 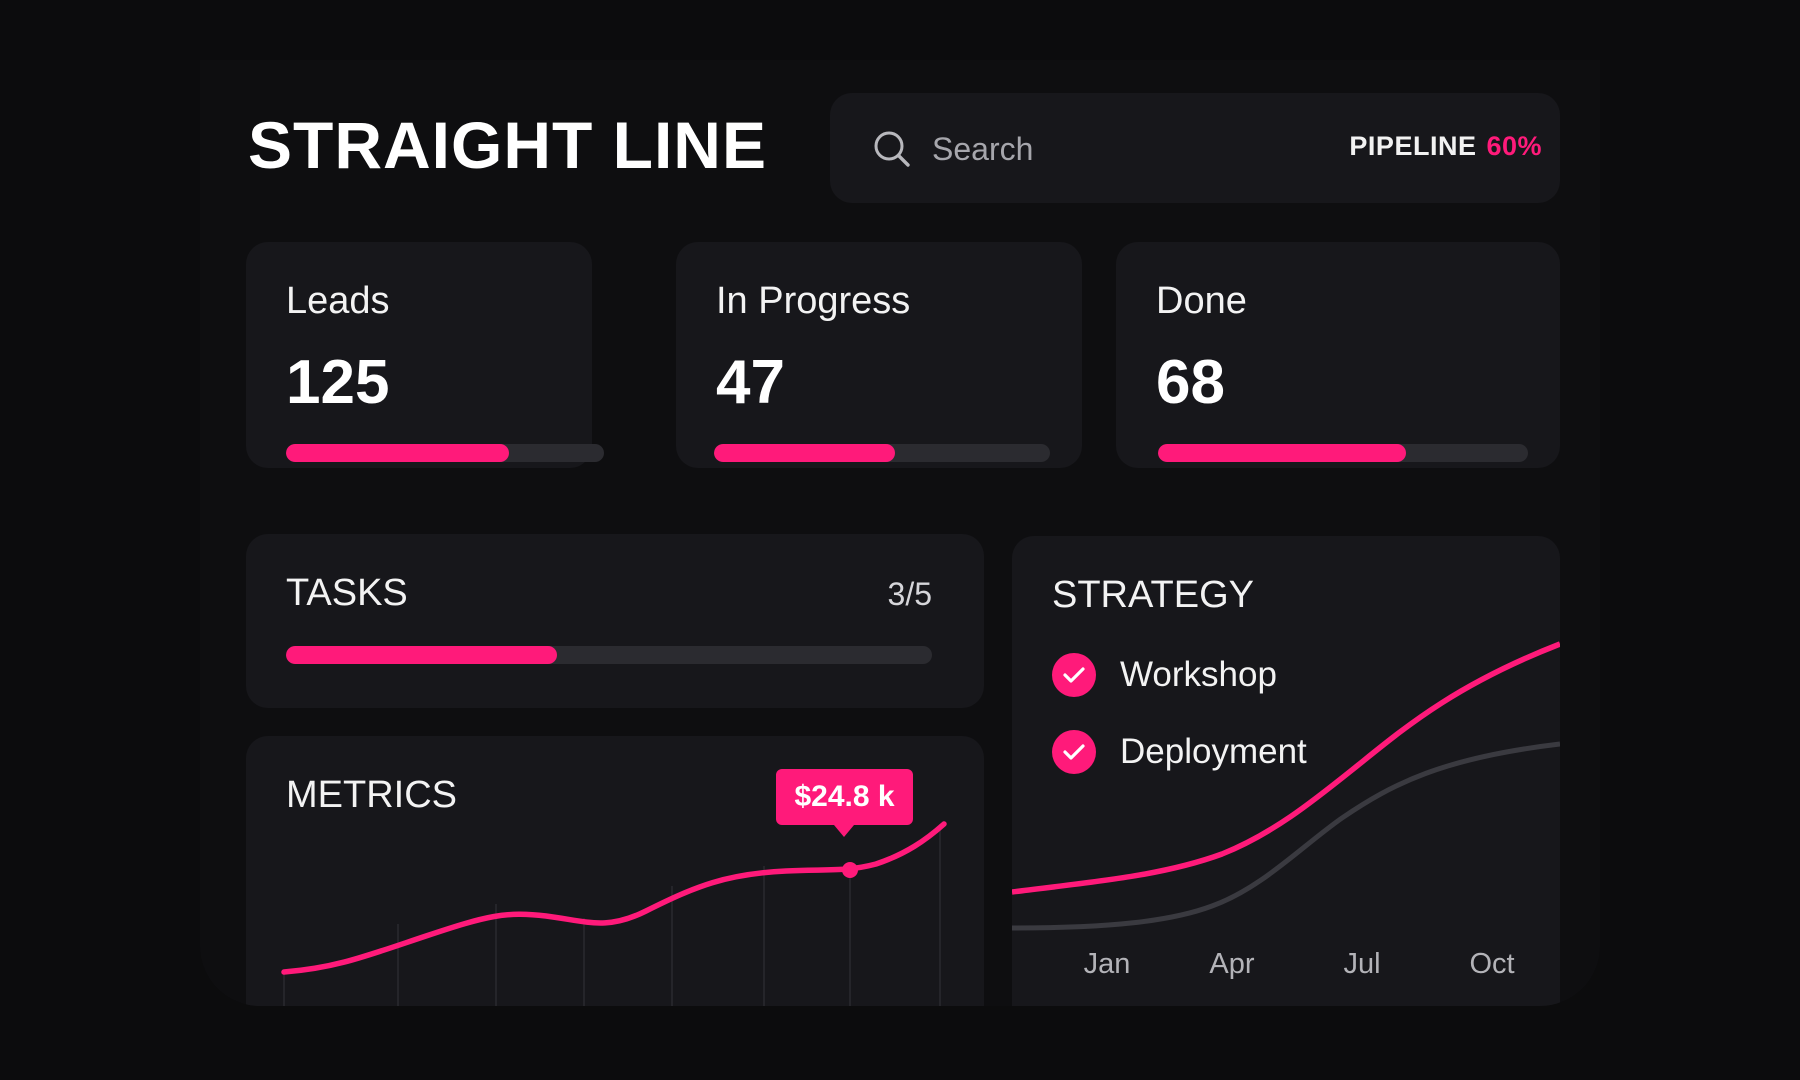 I want to click on tasks-card: TASKS 3/5, so click(x=615, y=621).